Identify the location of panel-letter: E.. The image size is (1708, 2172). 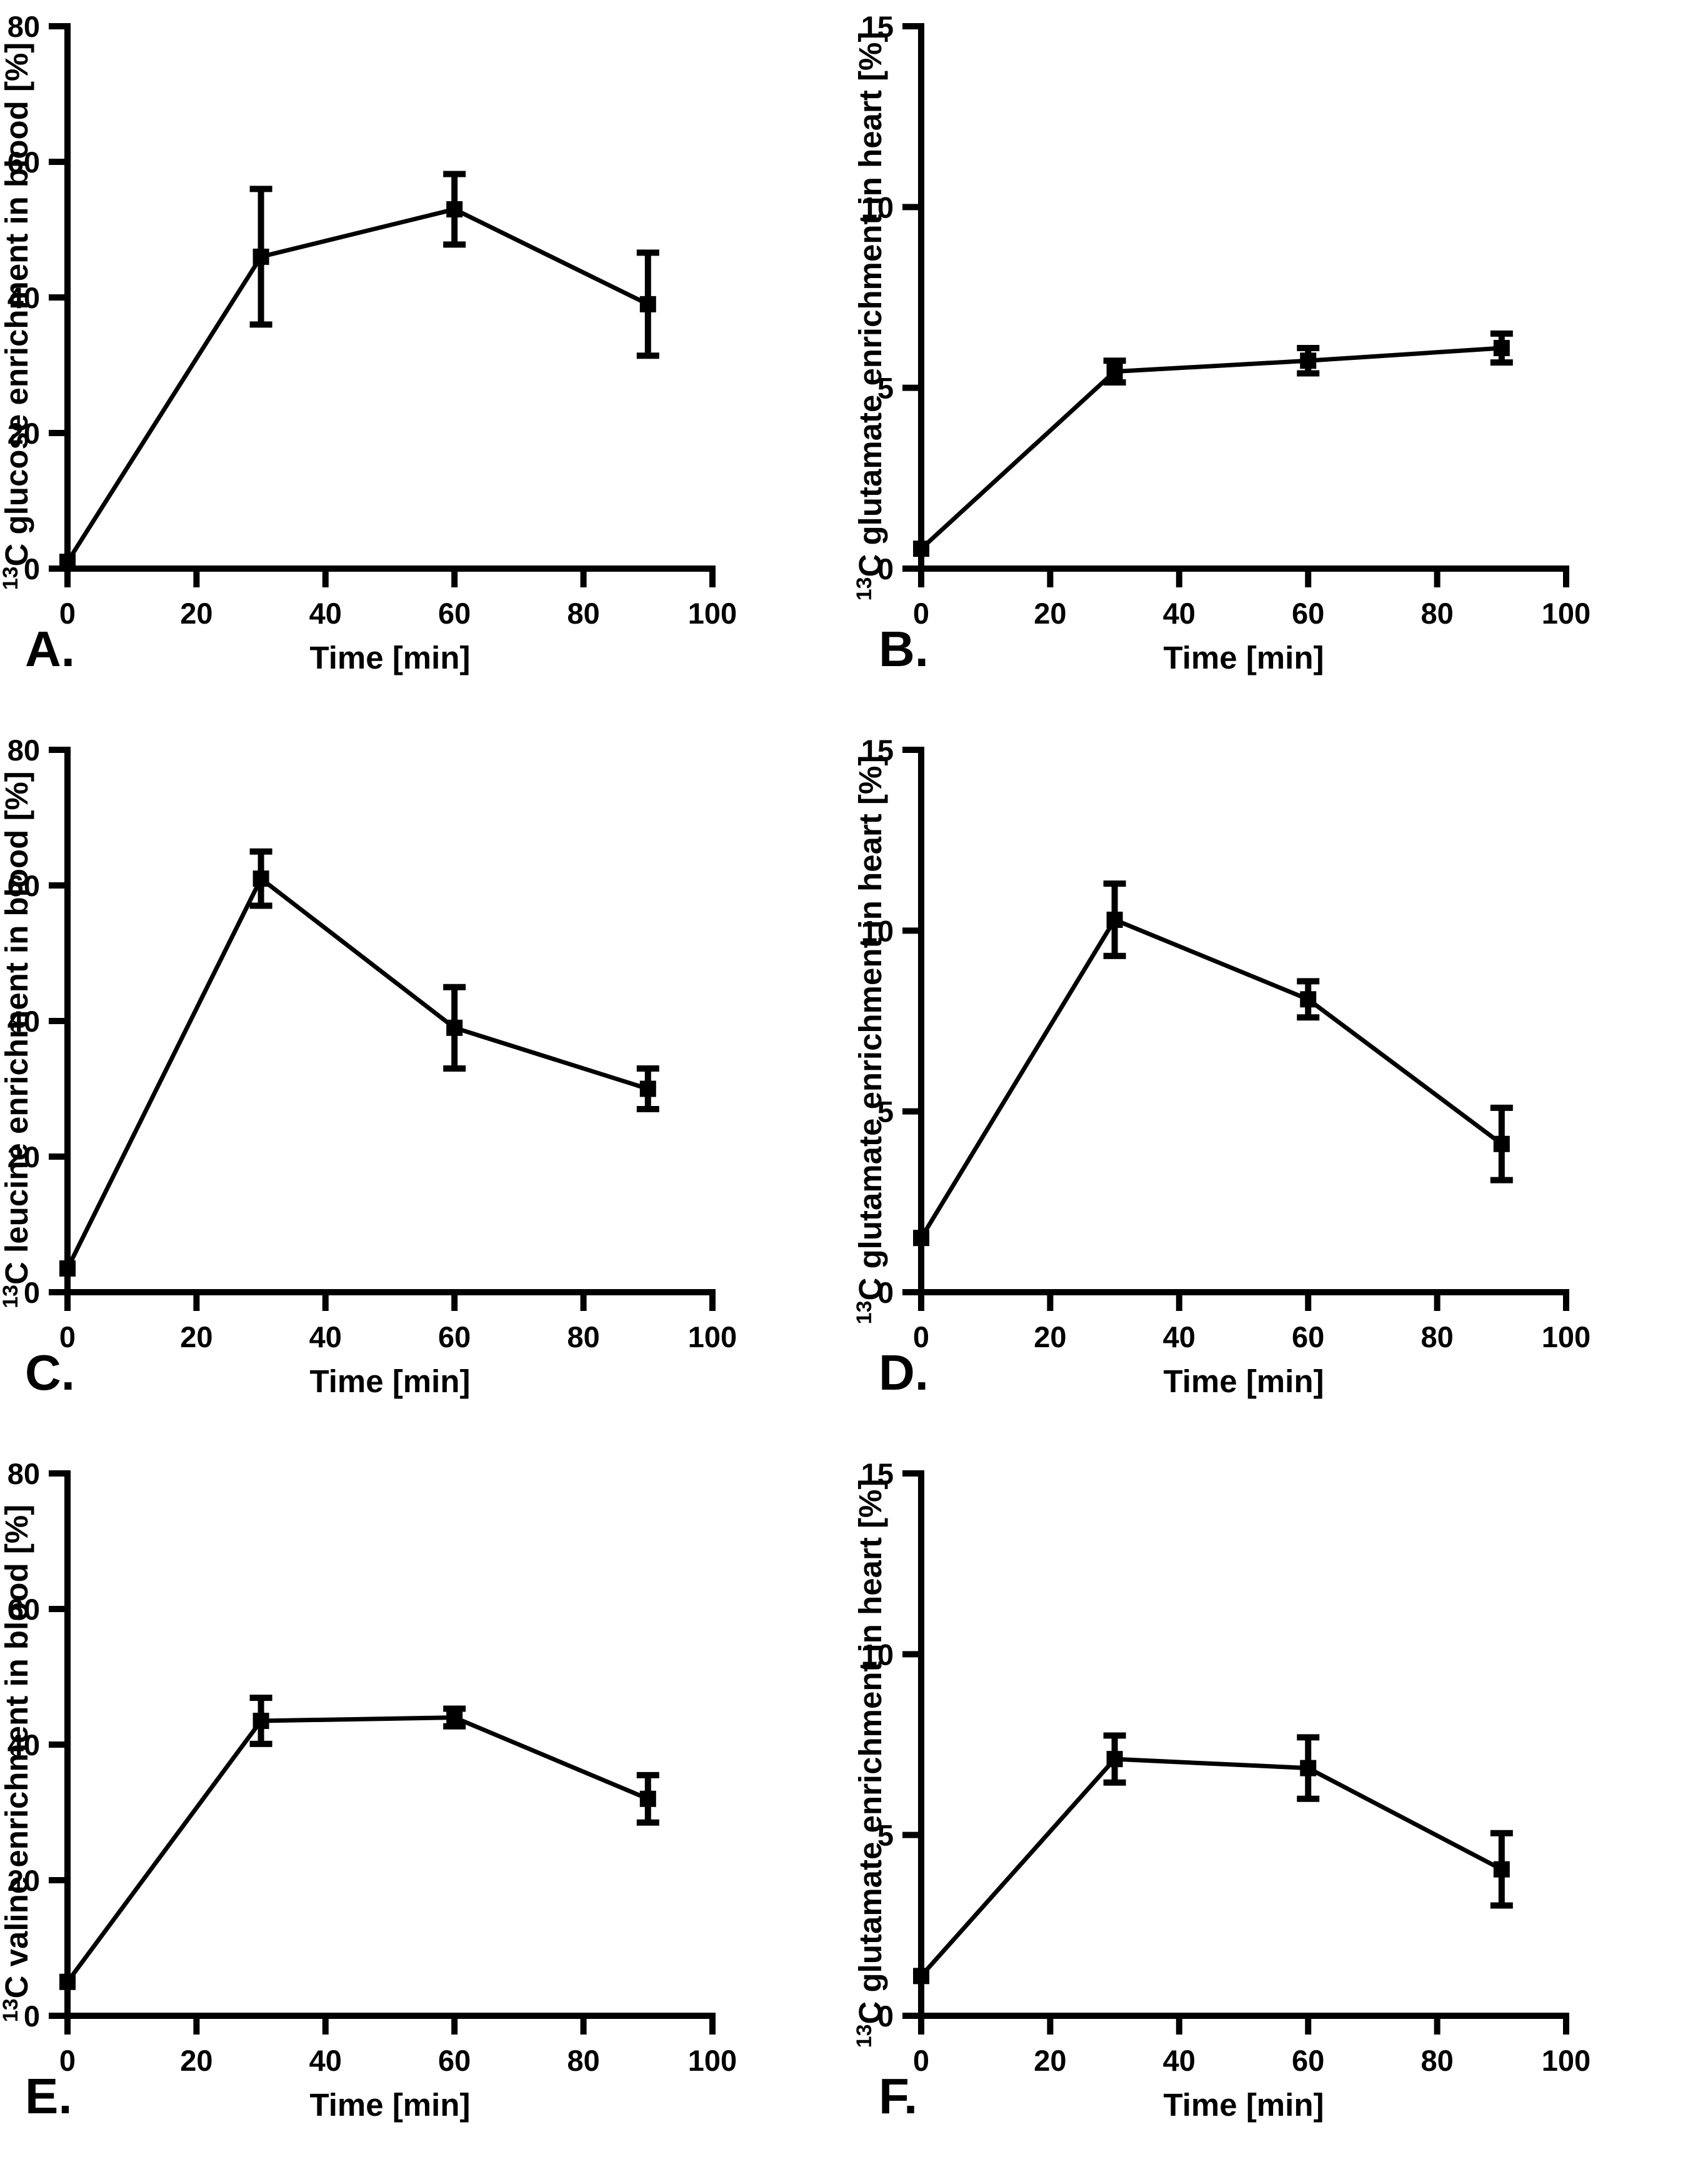
(48, 2096).